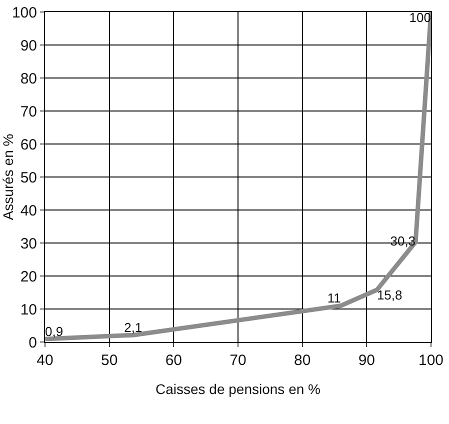 The height and width of the screenshot is (424, 449). What do you see at coordinates (28, 45) in the screenshot?
I see `y-tick-label: 90` at bounding box center [28, 45].